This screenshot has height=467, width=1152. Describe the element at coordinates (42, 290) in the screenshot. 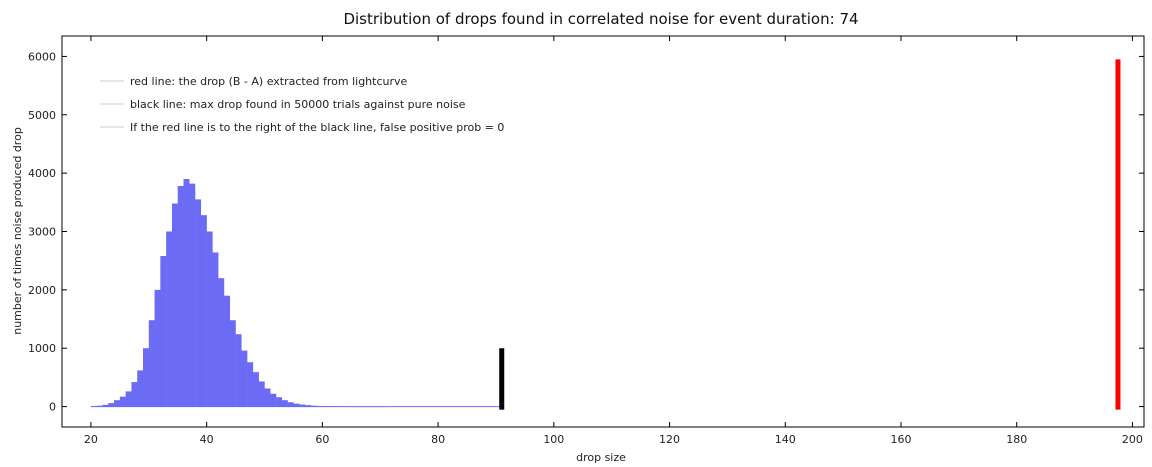

I see `y-tick-label: 2000` at that location.